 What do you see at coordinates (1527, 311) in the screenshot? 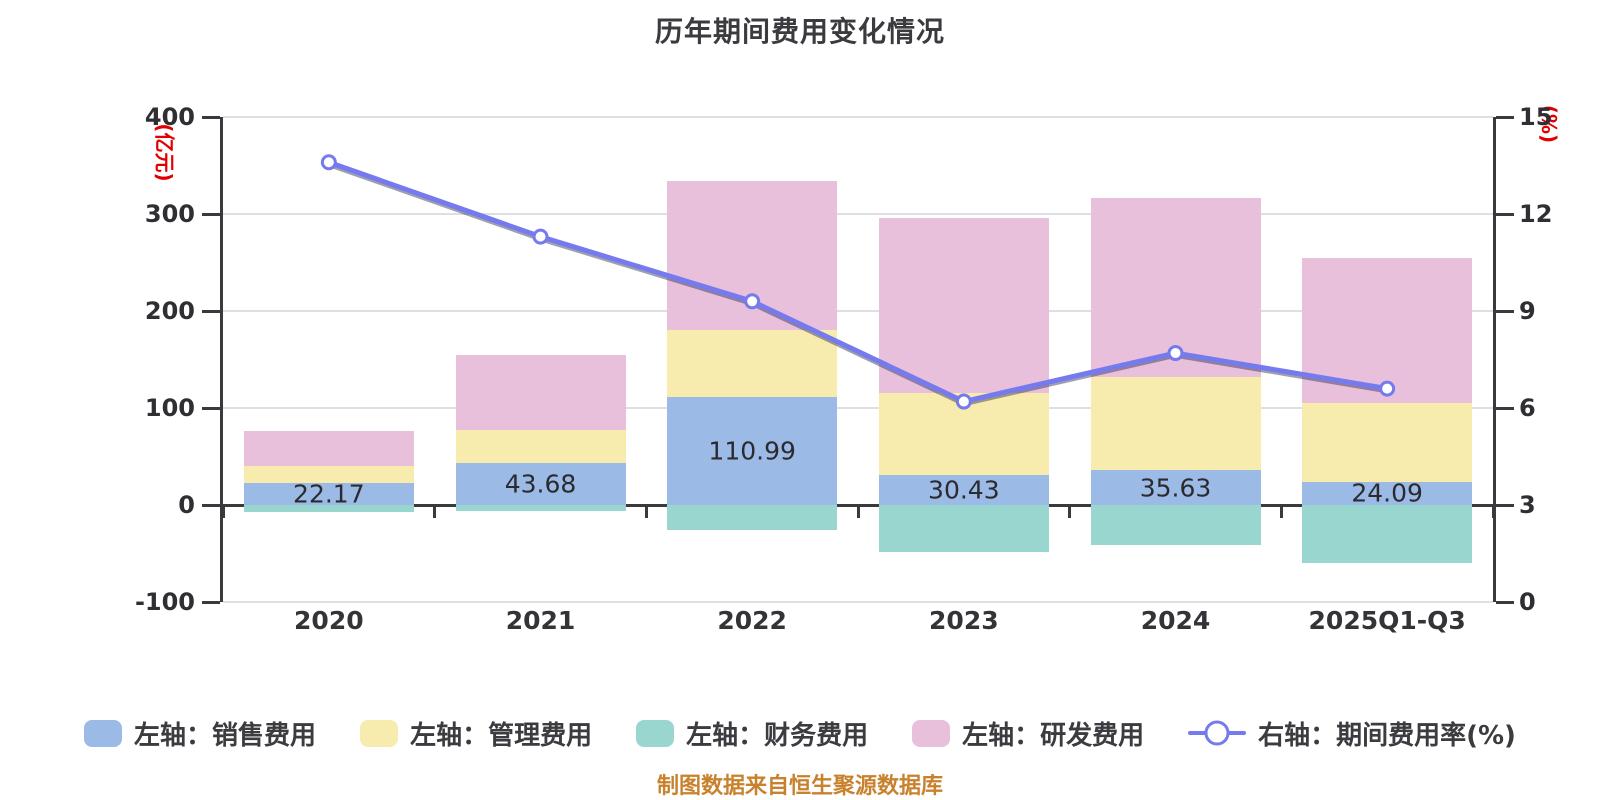
I see `right-axis-tick-label: 9` at bounding box center [1527, 311].